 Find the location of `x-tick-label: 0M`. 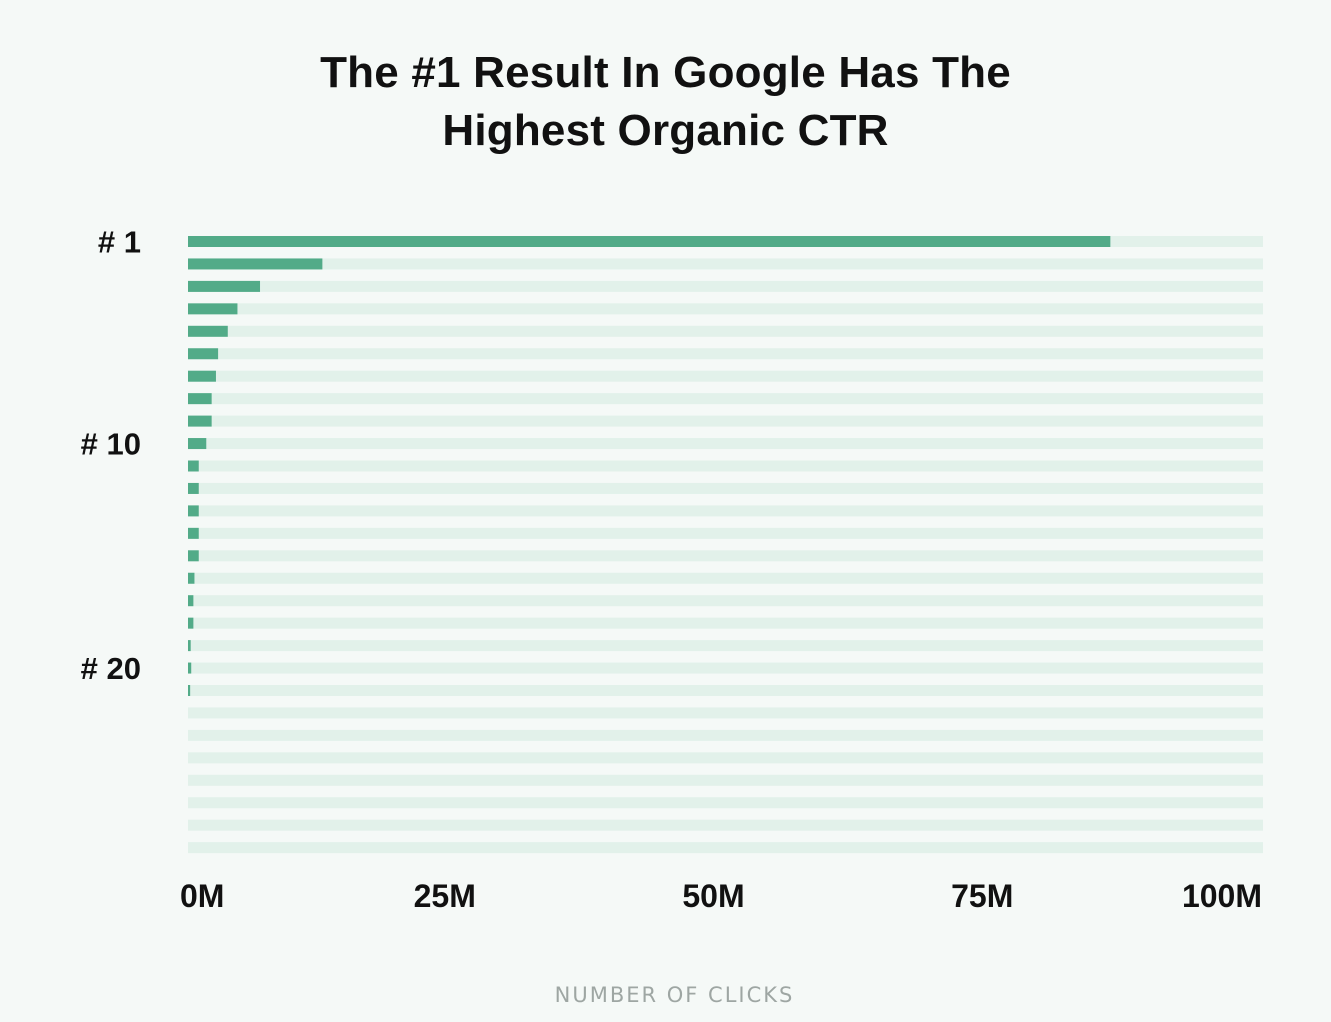

x-tick-label: 0M is located at coordinates (202, 896).